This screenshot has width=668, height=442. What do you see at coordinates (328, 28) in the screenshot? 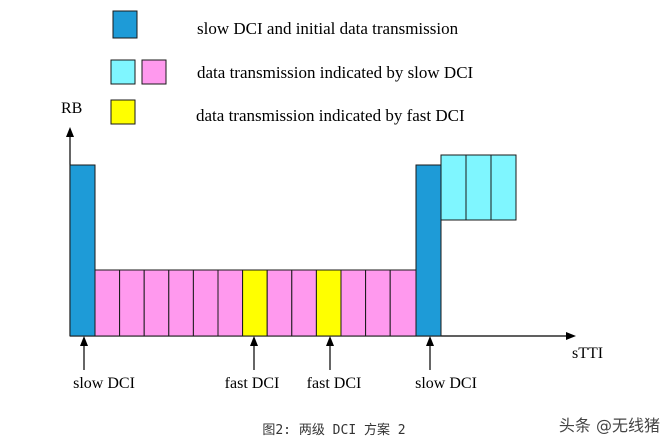
I see `legend-label-slow-dci-initial: slow DCI and initial data transmission` at bounding box center [328, 28].